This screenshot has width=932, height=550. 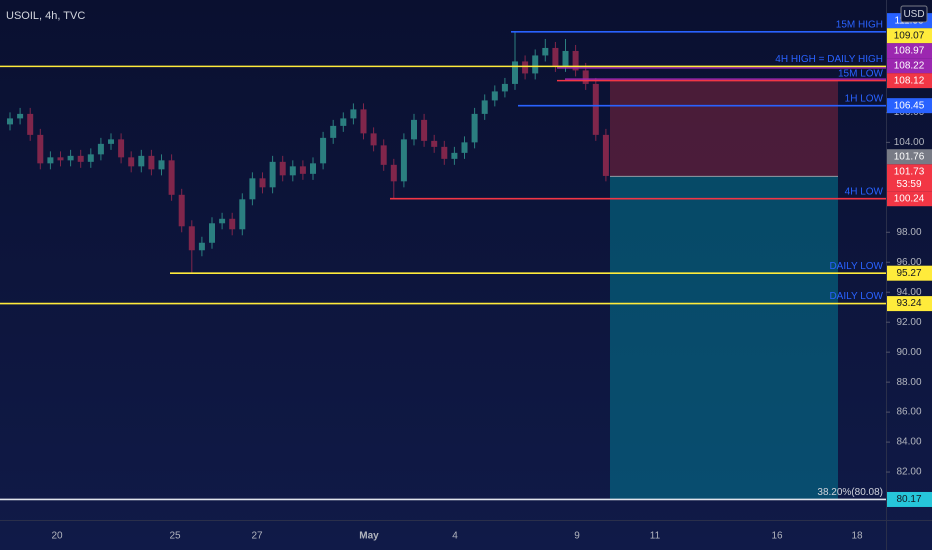 I want to click on x-tick-label: 4, so click(x=455, y=536).